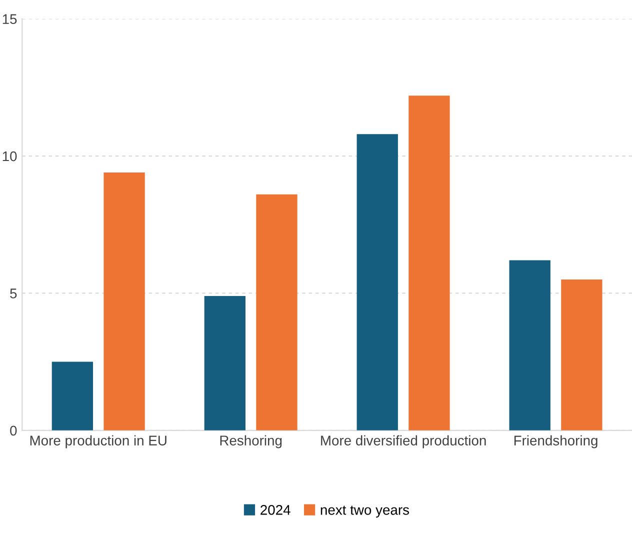 Image resolution: width=632 pixels, height=538 pixels. Describe the element at coordinates (98, 441) in the screenshot. I see `x-tick-label: More production in EU` at that location.